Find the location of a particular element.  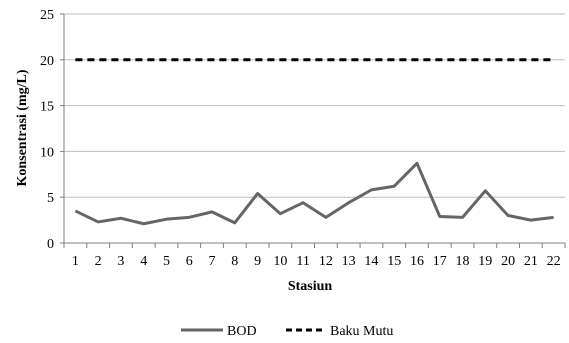

x-tick-label-16: 16 is located at coordinates (417, 261).